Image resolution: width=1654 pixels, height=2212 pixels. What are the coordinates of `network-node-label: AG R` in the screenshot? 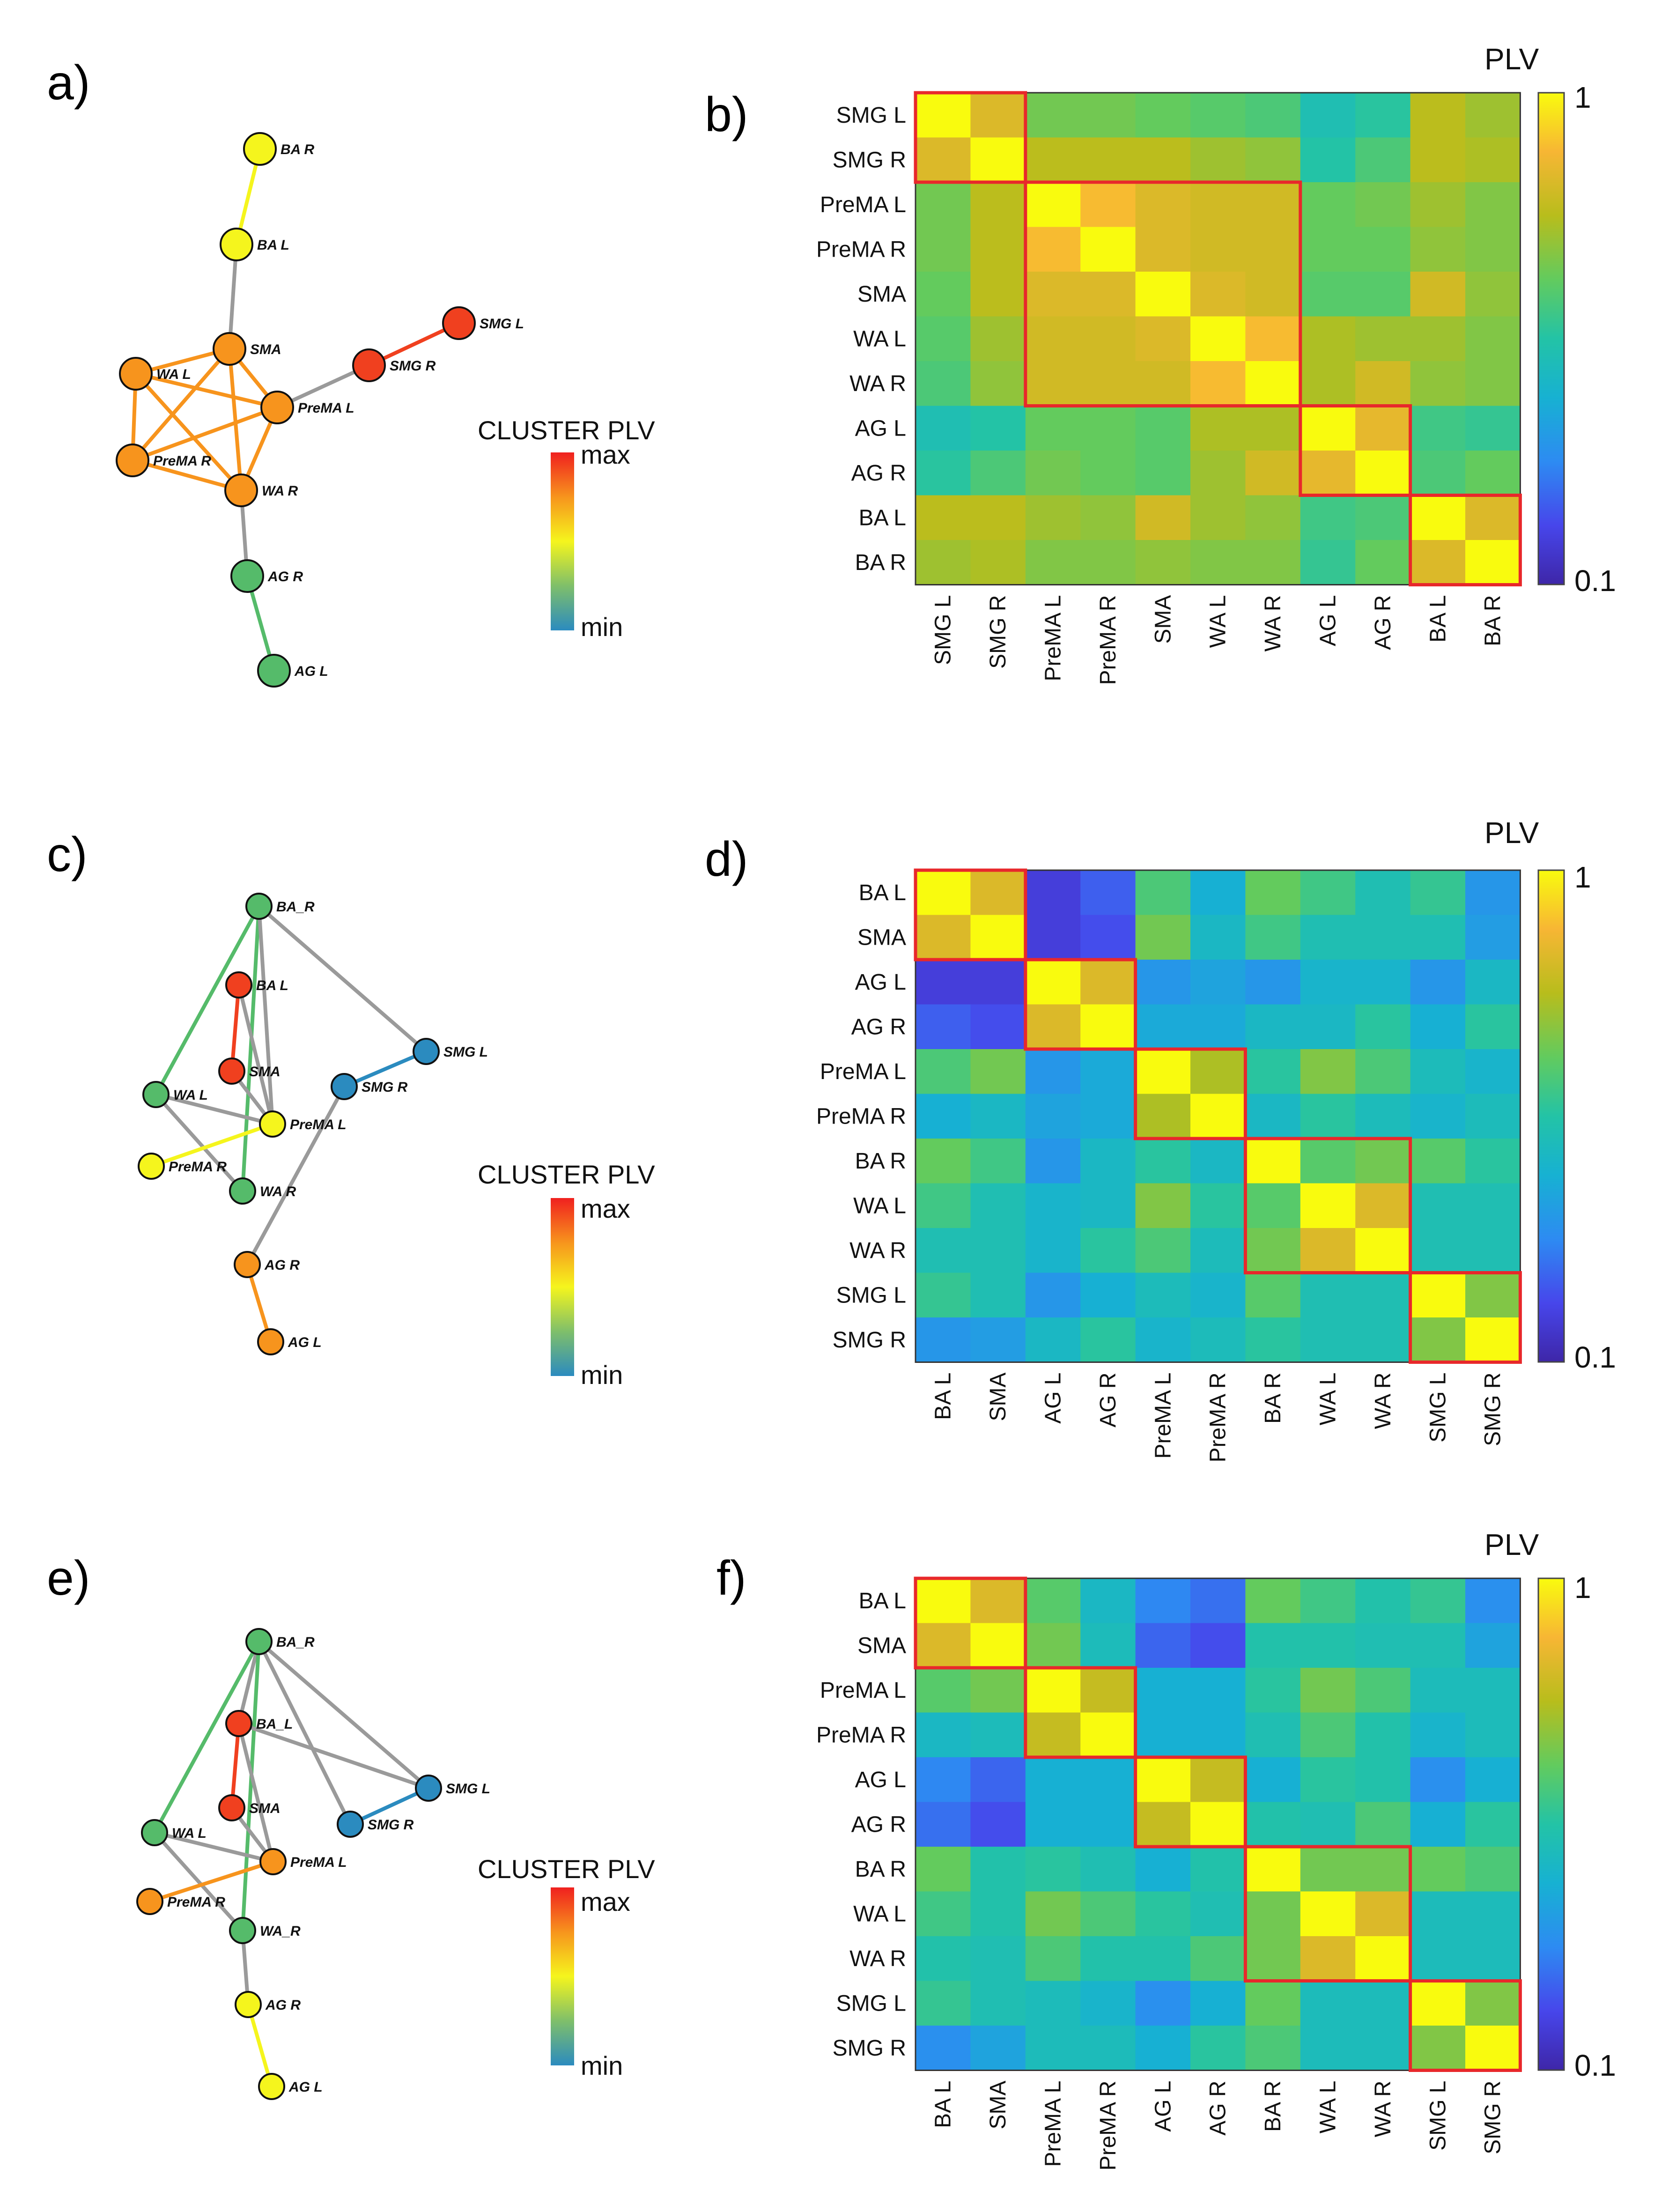 It's located at (282, 1266).